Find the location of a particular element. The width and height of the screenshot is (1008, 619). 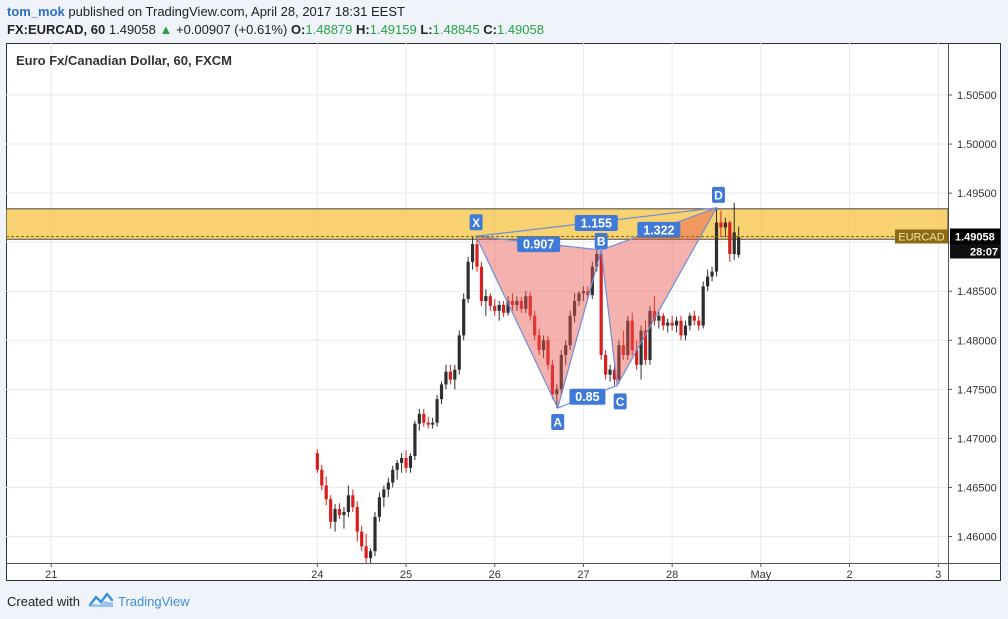

high-label: H: is located at coordinates (363, 29).